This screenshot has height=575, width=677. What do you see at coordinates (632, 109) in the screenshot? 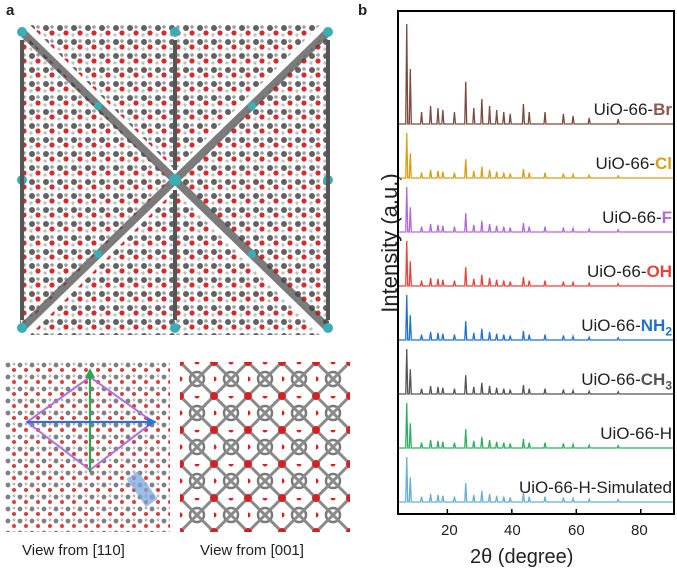
I see `series-label-uio-66-br: UiO-66-Br` at bounding box center [632, 109].